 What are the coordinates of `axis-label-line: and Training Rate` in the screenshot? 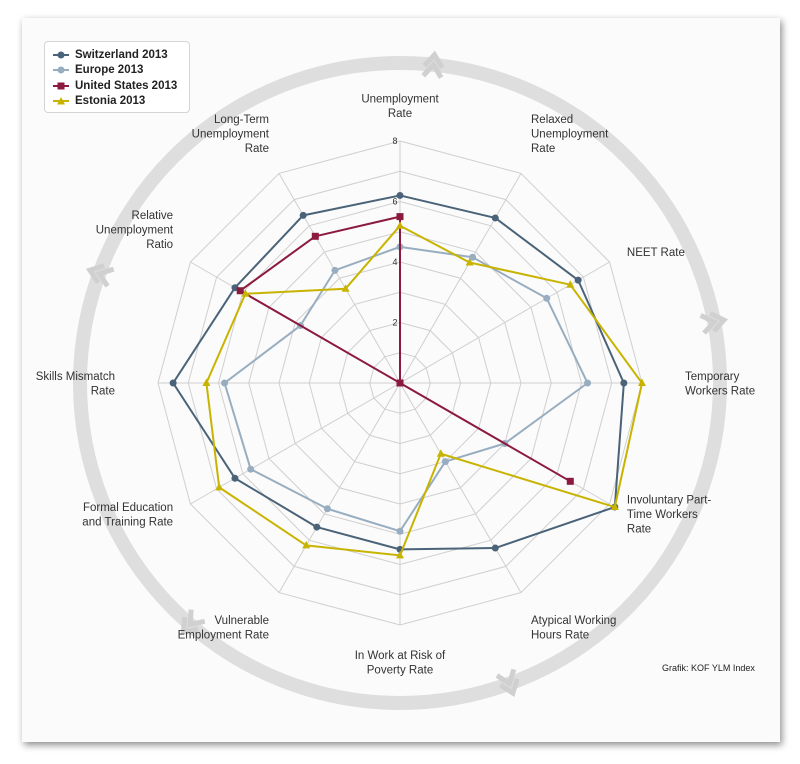 It's located at (127, 522).